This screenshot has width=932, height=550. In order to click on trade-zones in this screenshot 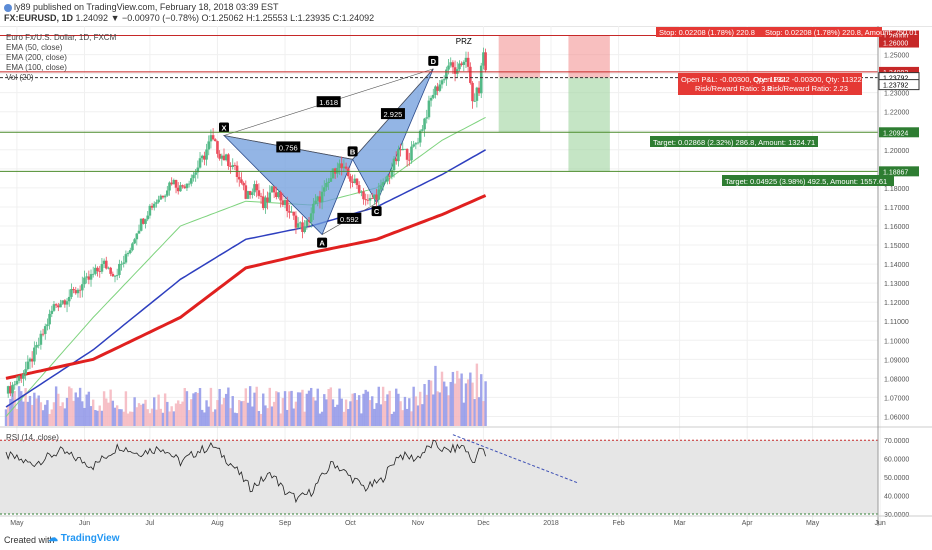, I will do `click(554, 103)`.